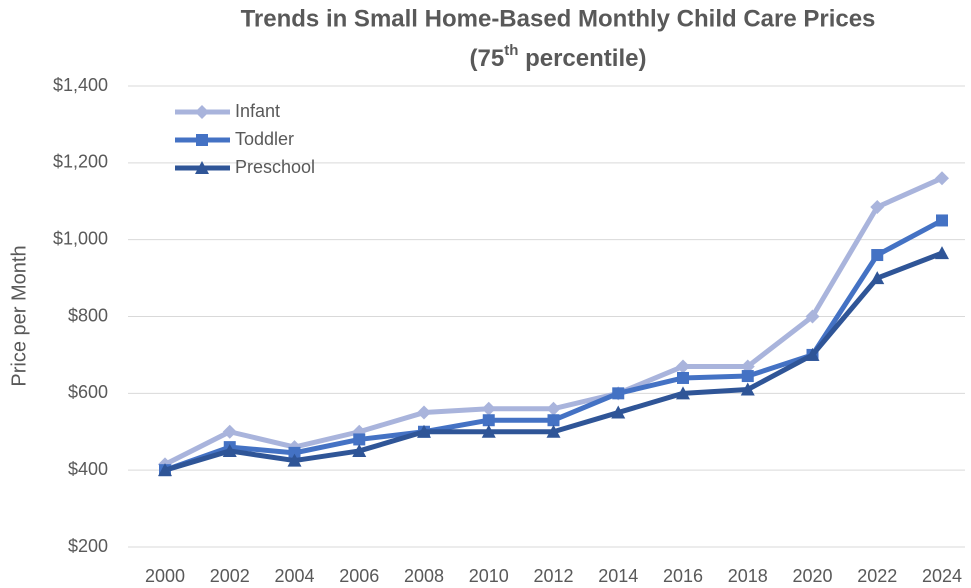 The image size is (971, 588). I want to click on y-tick-label: $1,400, so click(80, 85).